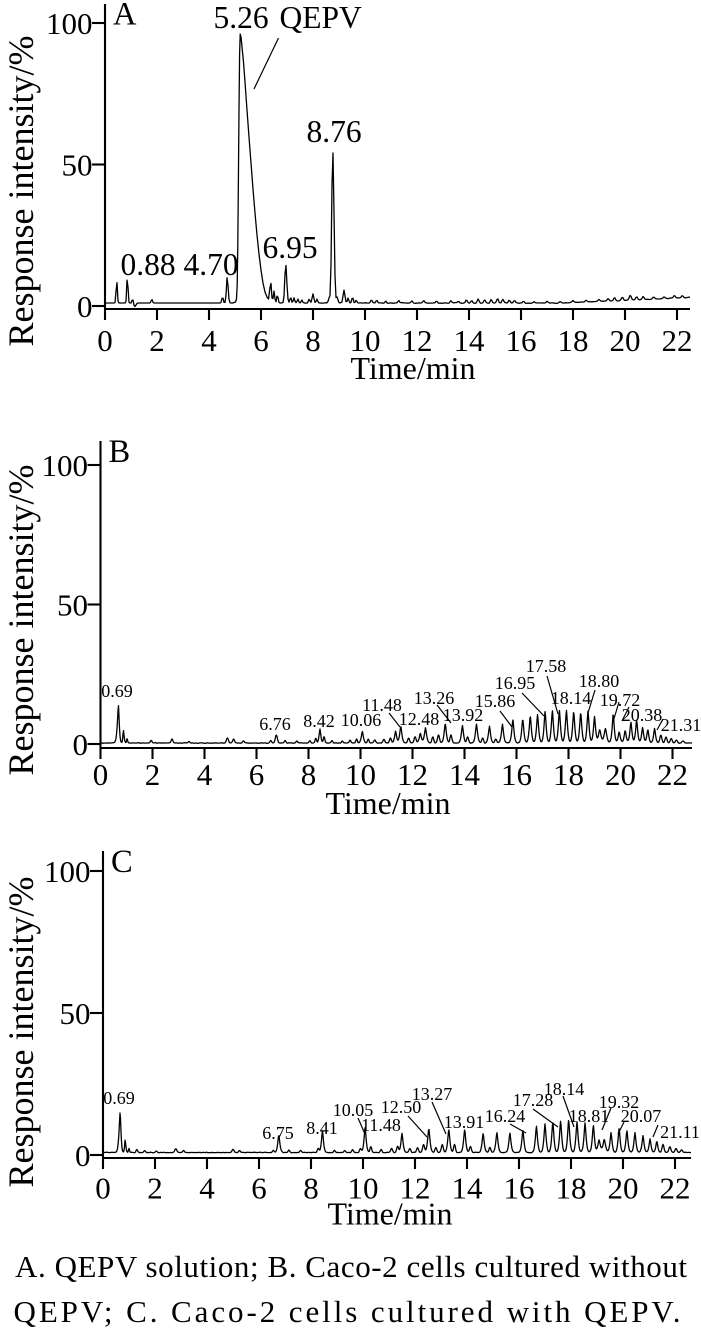 This screenshot has width=701, height=1336. Describe the element at coordinates (434, 698) in the screenshot. I see `svg-text: 13.26` at that location.